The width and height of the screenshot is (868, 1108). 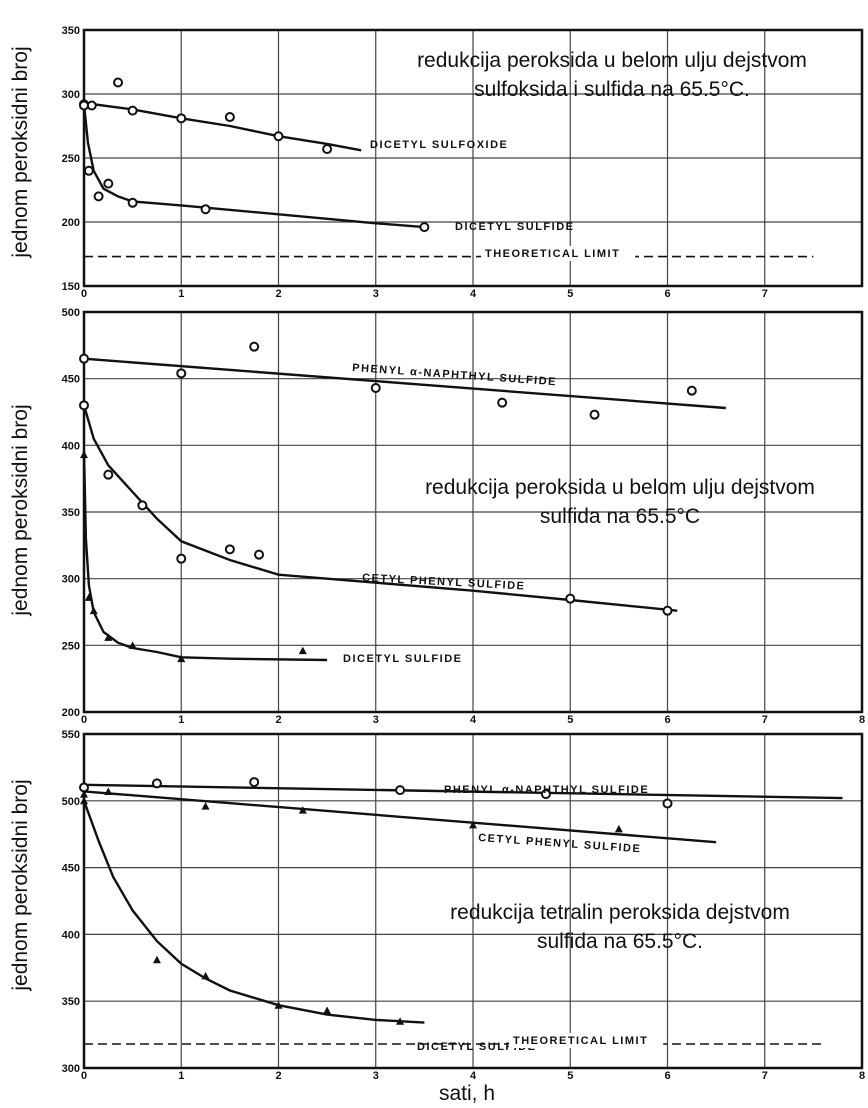 I want to click on x-tick-label: 8, so click(x=862, y=720).